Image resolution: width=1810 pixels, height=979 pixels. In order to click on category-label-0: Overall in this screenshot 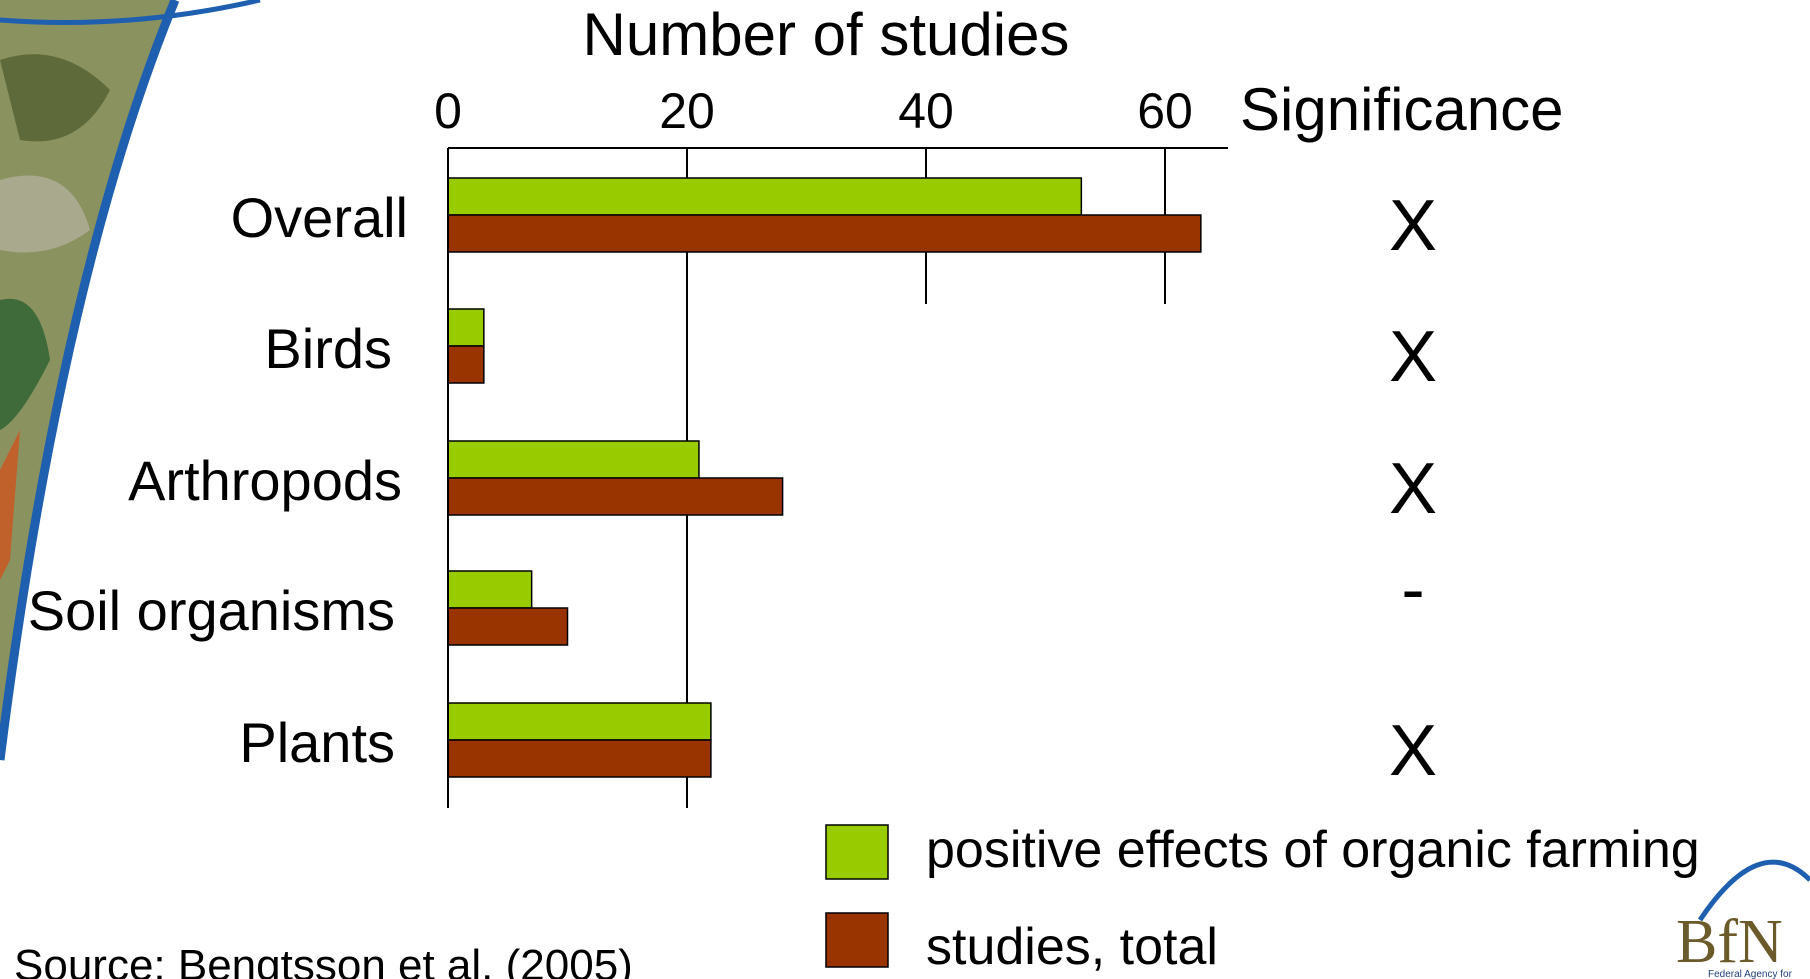, I will do `click(319, 217)`.